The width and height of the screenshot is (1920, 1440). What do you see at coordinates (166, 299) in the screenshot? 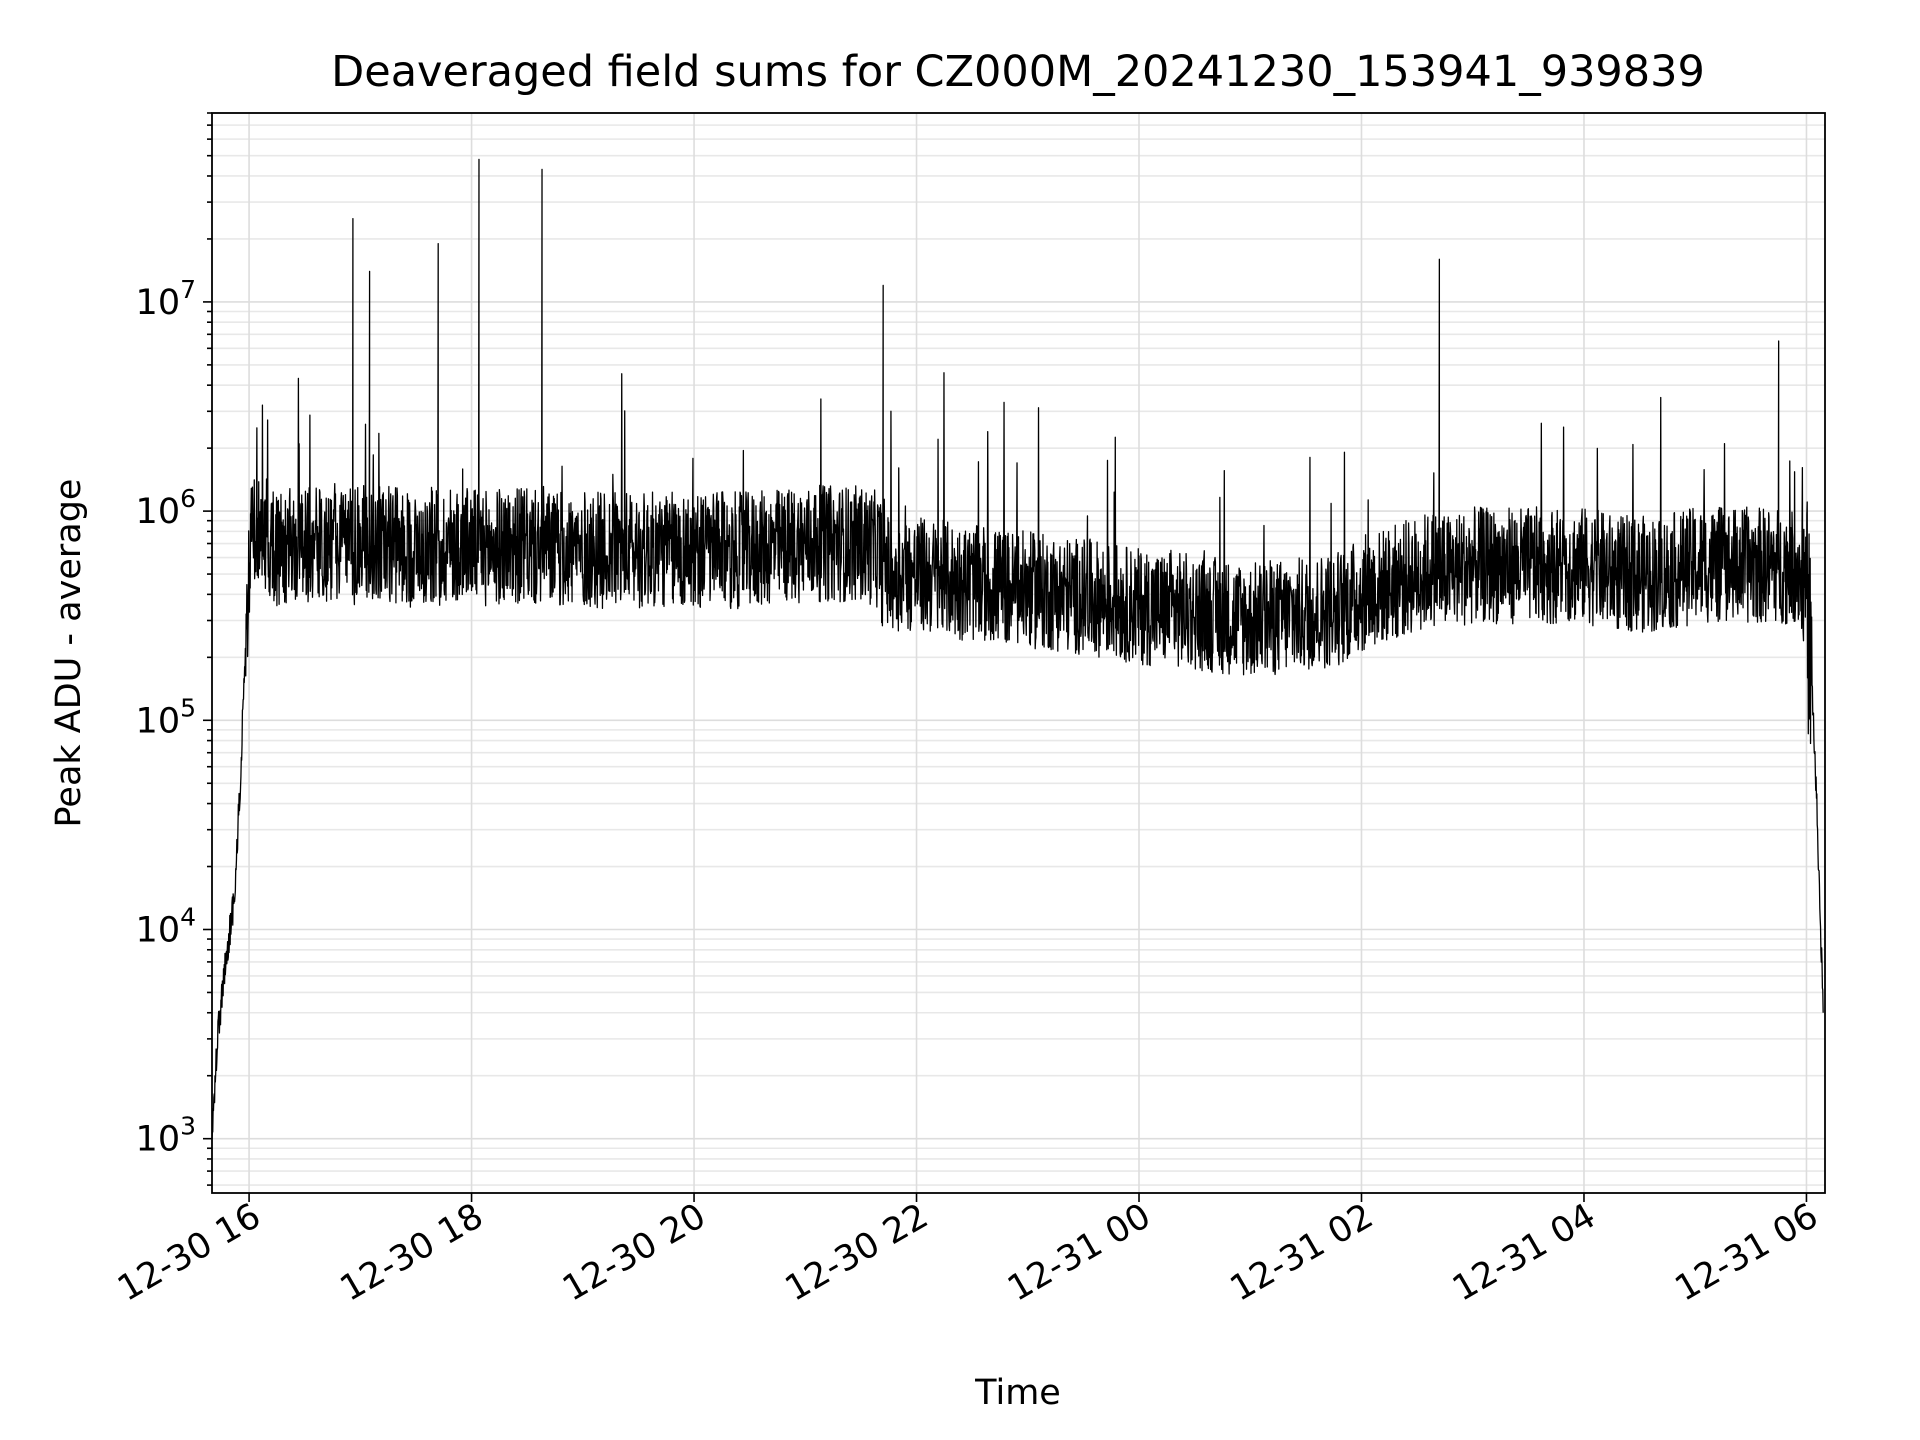
I see `y-tick-label: 10⁷` at bounding box center [166, 299].